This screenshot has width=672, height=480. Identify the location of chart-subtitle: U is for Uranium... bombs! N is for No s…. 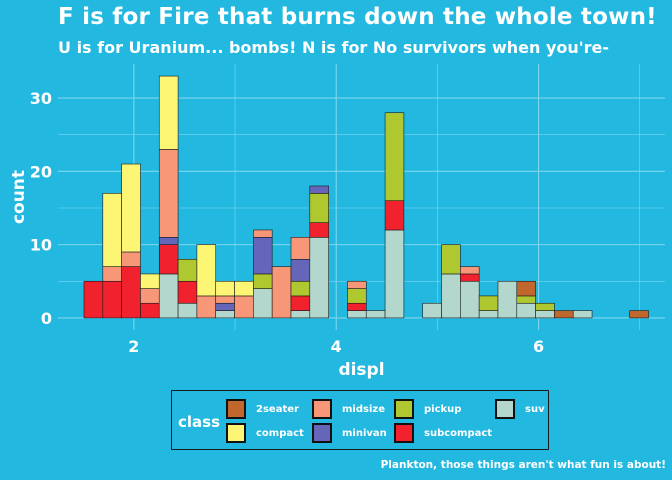
(334, 47).